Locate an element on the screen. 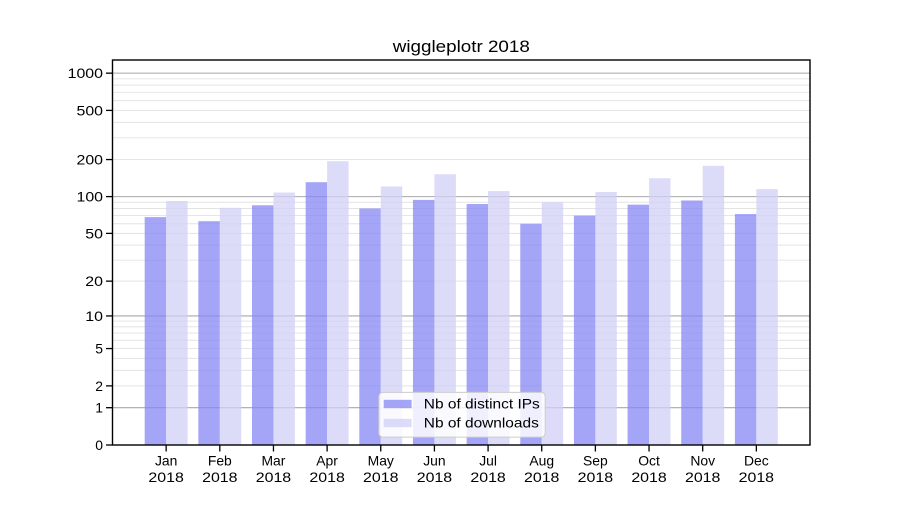 This screenshot has width=900, height=505. svg-text: 1000 is located at coordinates (86, 73).